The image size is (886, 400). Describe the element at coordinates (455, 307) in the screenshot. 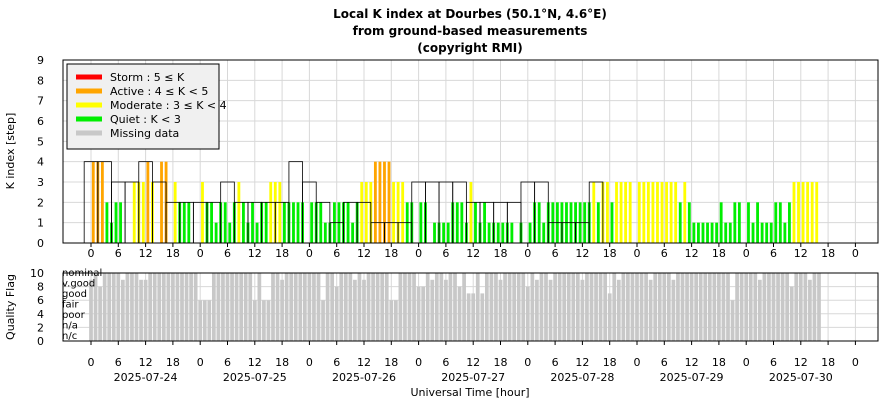

I see `quality-bars` at that location.